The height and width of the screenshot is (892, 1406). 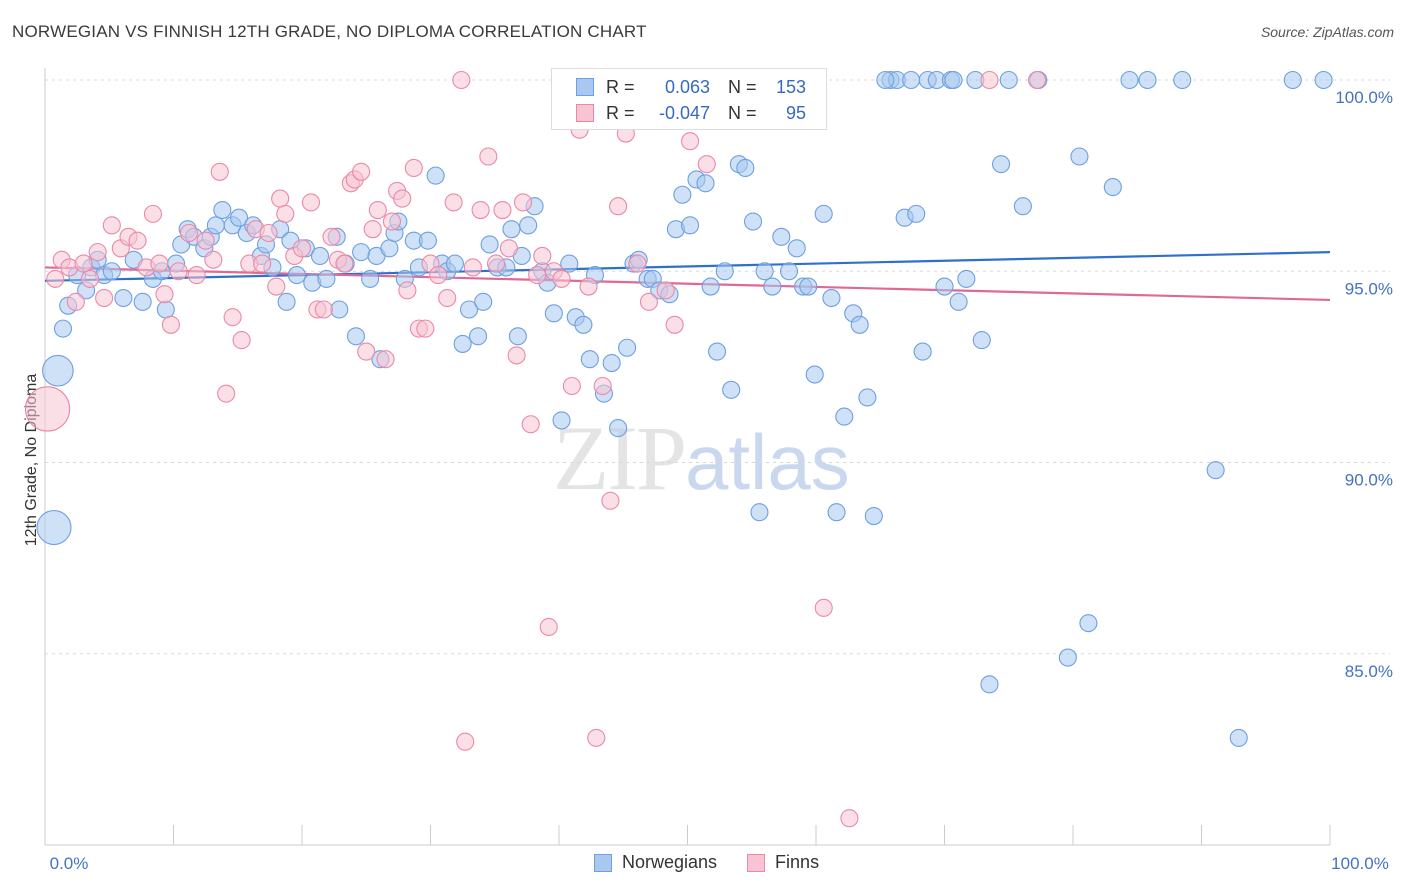 I want to click on legend-swatch-norwegians, so click(x=585, y=87).